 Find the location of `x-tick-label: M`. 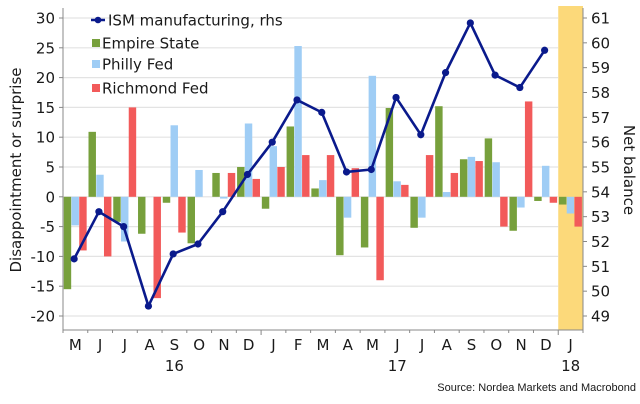

x-tick-label: M is located at coordinates (323, 345).